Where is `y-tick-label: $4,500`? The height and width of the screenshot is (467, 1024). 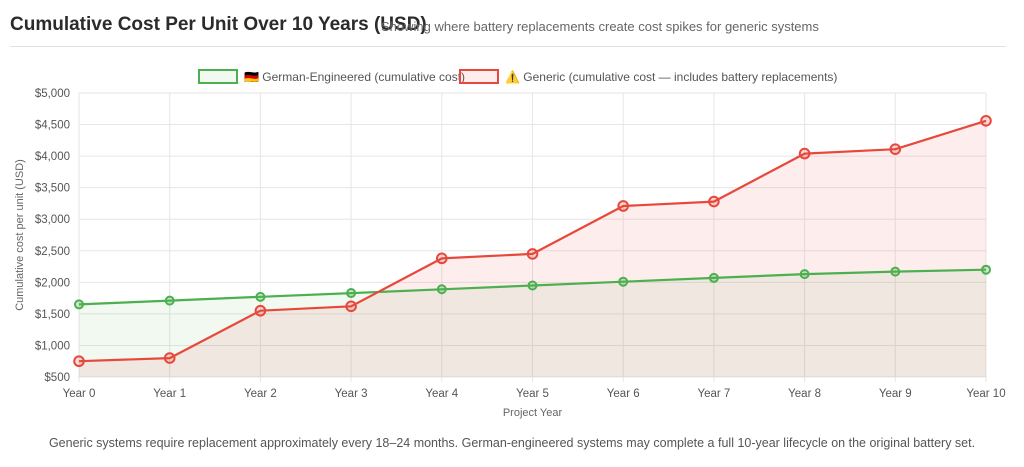 y-tick-label: $4,500 is located at coordinates (52, 126).